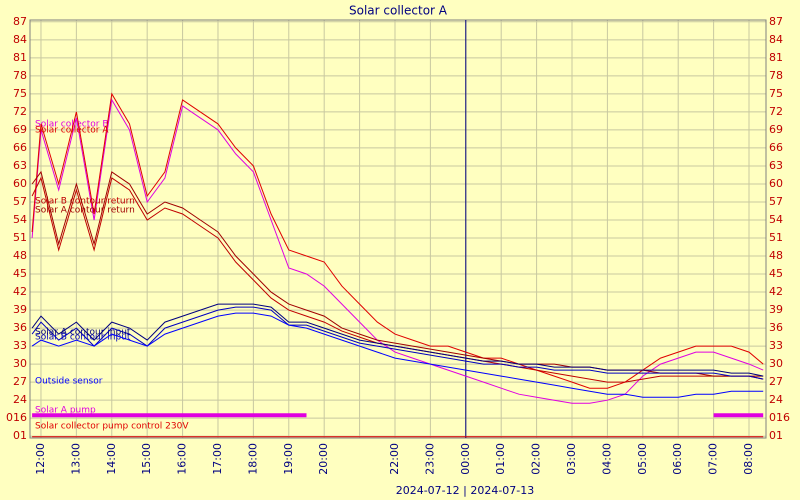 This screenshot has height=500, width=800. I want to click on legend-label: Solar collector pump control 230V, so click(112, 427).